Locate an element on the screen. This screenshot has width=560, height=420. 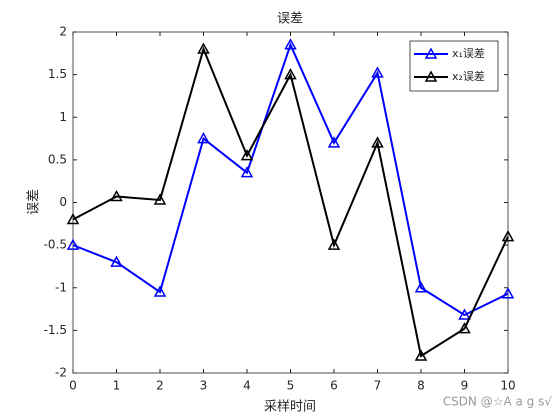
x-tick-label: 7 is located at coordinates (378, 386).